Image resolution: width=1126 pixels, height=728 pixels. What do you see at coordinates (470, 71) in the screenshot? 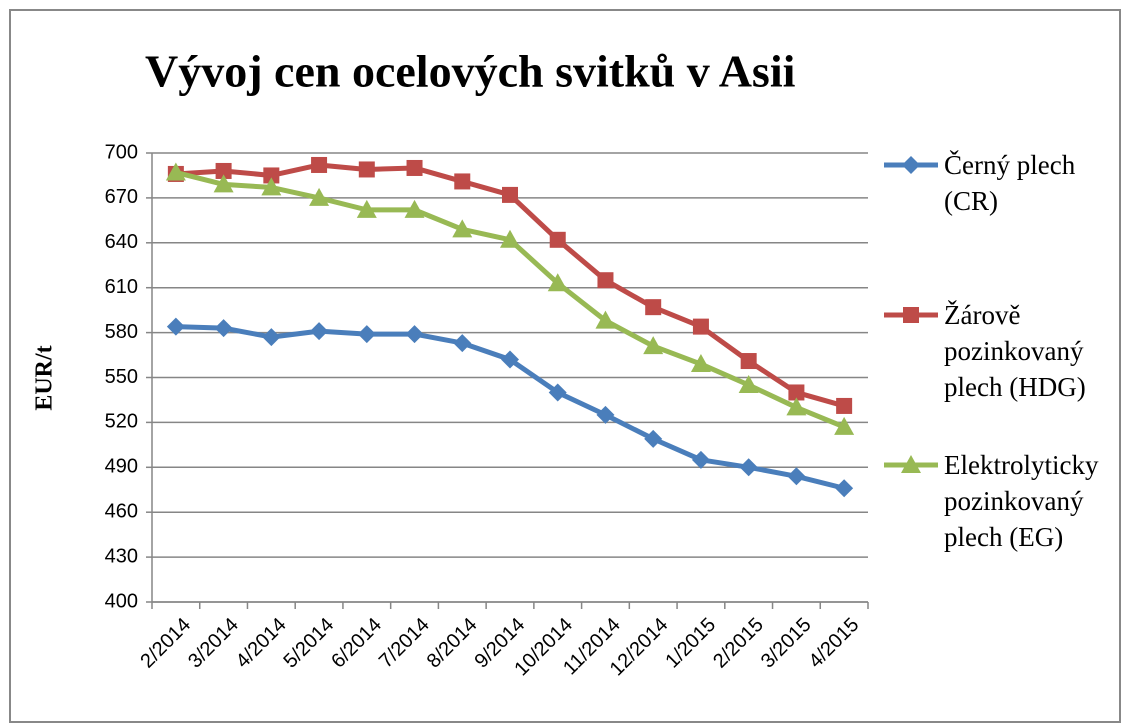
I see `chart-title: Vývoj cen ocelových svitků v Asii` at bounding box center [470, 71].